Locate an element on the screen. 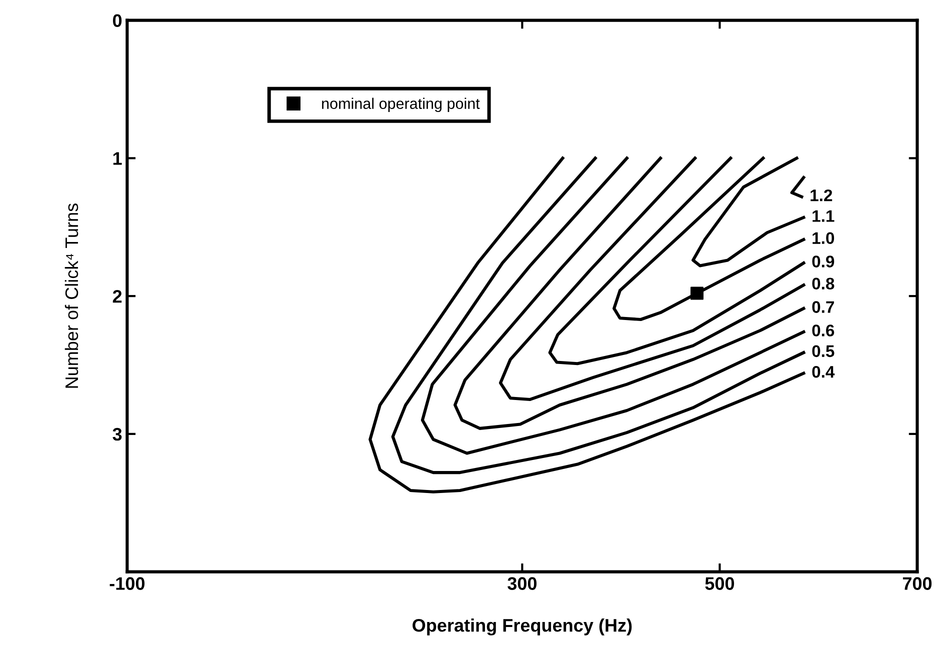 The image size is (935, 655). x-tick-label: 500 is located at coordinates (719, 583).